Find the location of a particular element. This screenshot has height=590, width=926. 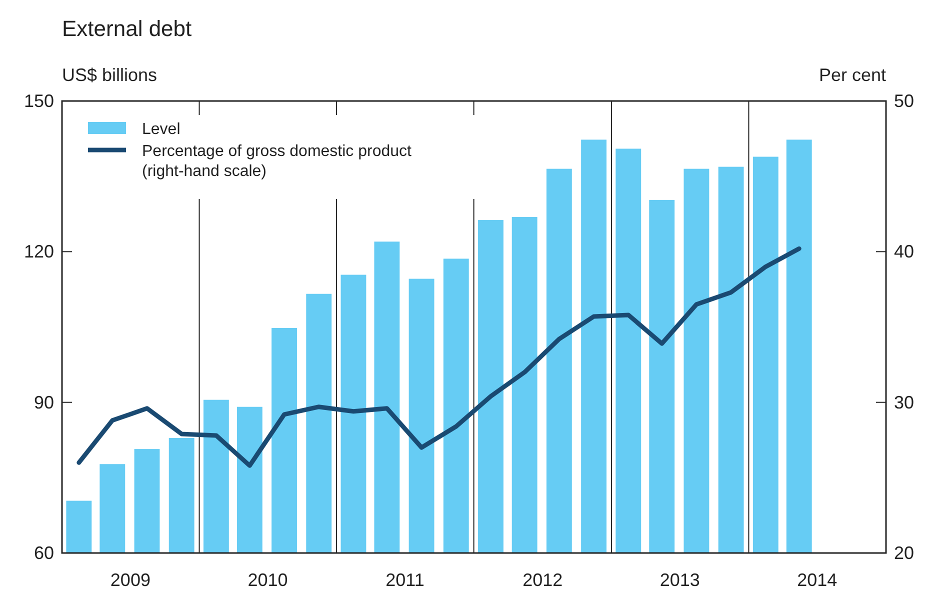

legend-label: Percentage of gross domestic product (right-hand scale) is located at coordinates (277, 161).